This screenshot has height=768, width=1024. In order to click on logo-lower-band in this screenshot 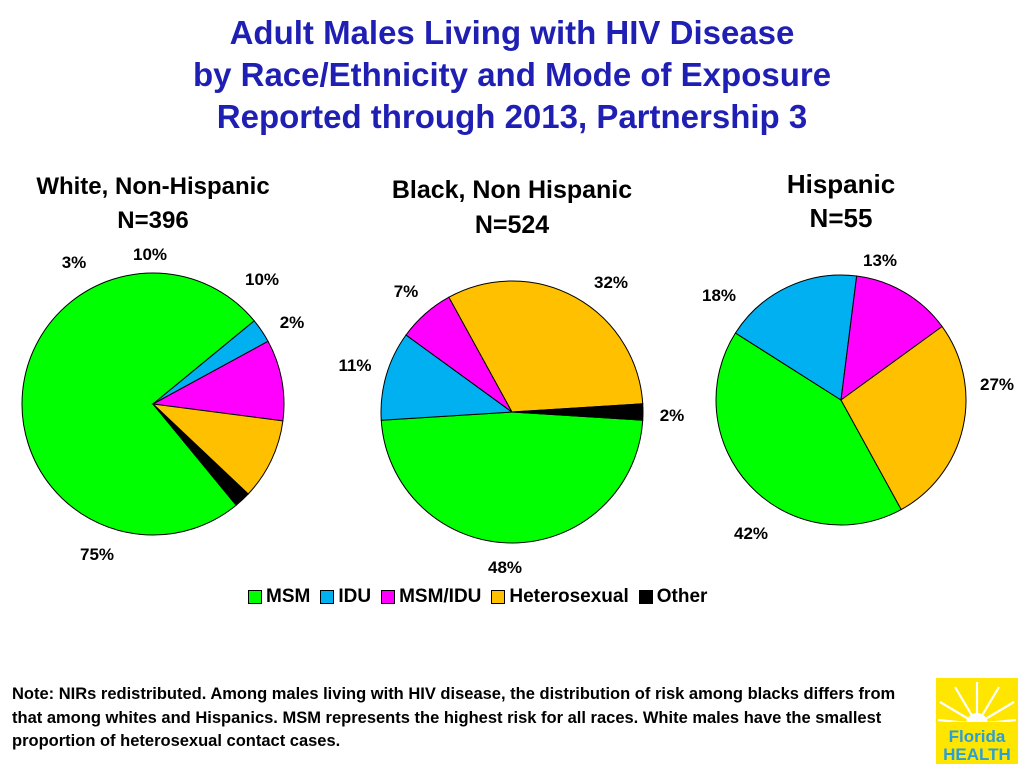, I will do `click(977, 743)`.